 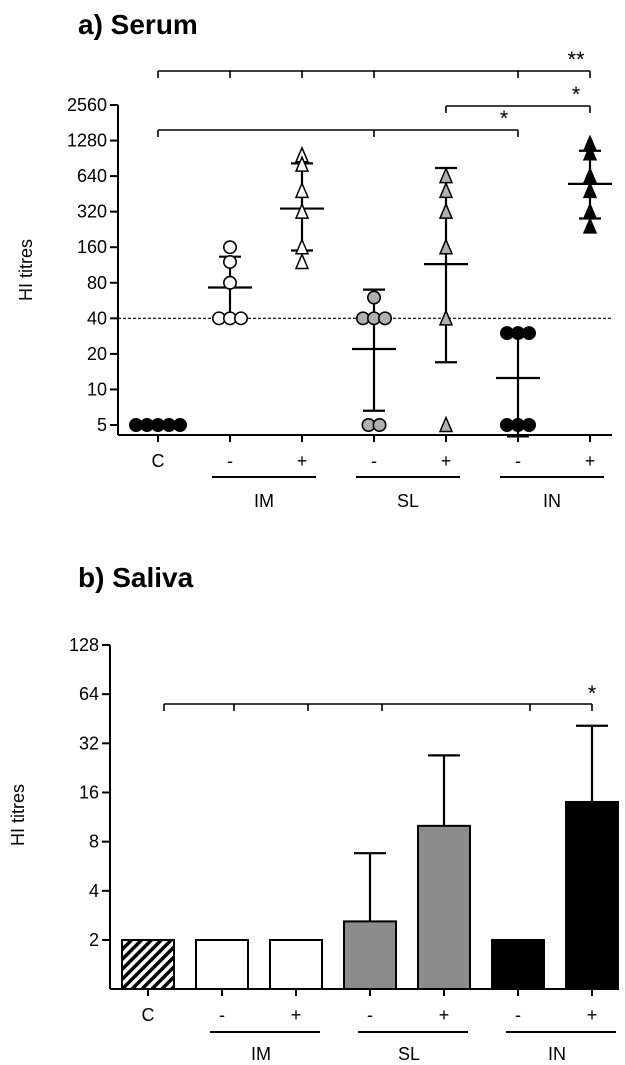 I want to click on y-tick-label: 640, so click(x=92, y=176).